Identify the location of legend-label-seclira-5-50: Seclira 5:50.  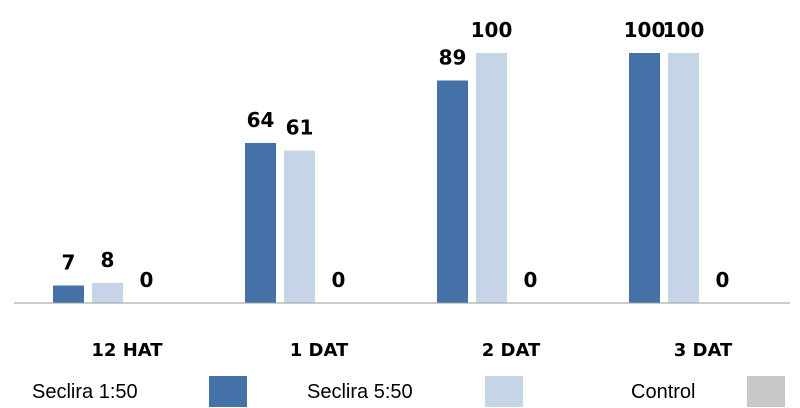
(360, 392).